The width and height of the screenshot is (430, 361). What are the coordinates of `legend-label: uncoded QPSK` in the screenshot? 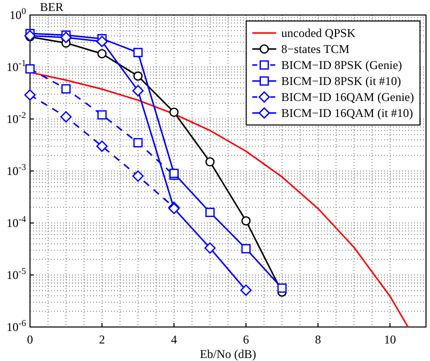 It's located at (318, 33).